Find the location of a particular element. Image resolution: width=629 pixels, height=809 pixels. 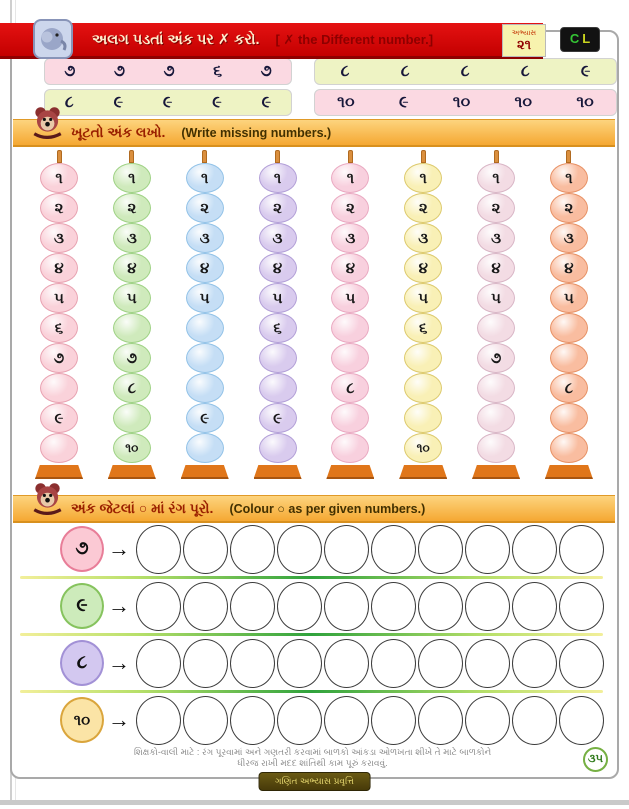

abacus-bead: ૧ is located at coordinates (568, 178).